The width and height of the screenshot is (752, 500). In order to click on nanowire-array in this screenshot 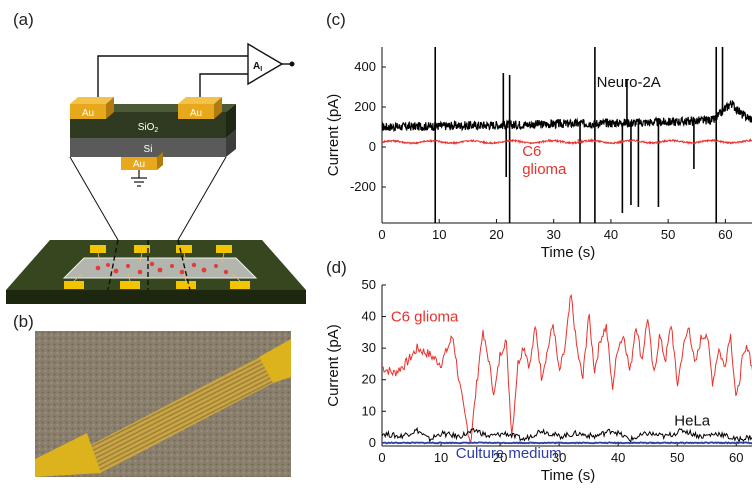, I will do `click(180, 415)`.